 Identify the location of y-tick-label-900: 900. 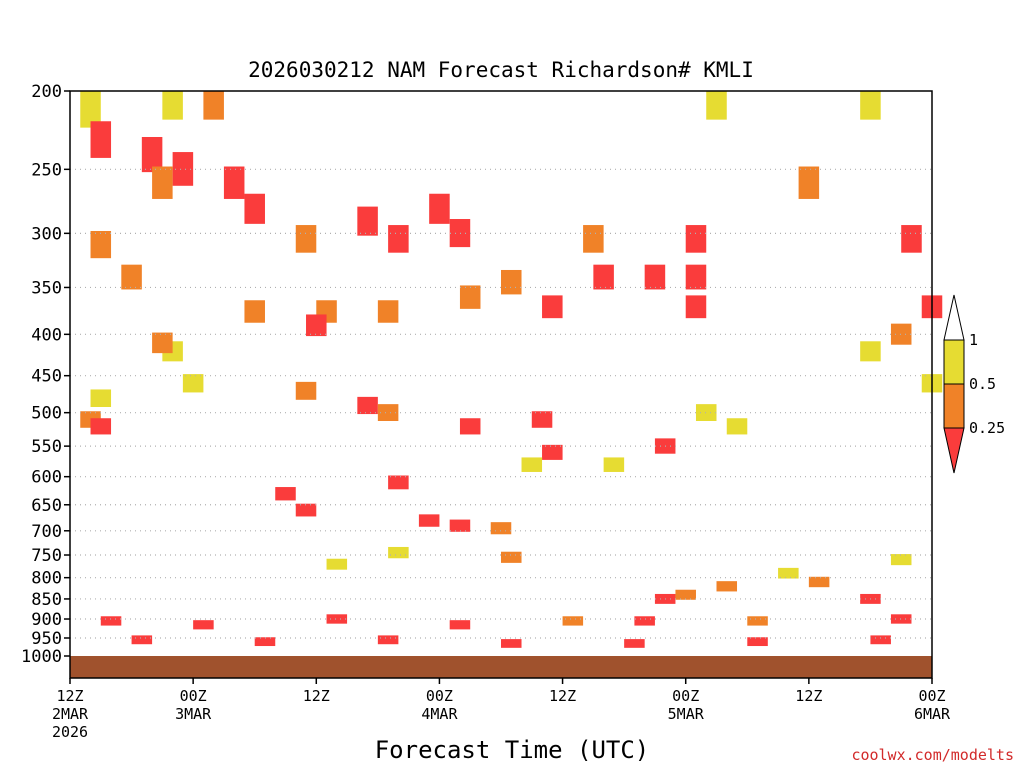
(46, 620).